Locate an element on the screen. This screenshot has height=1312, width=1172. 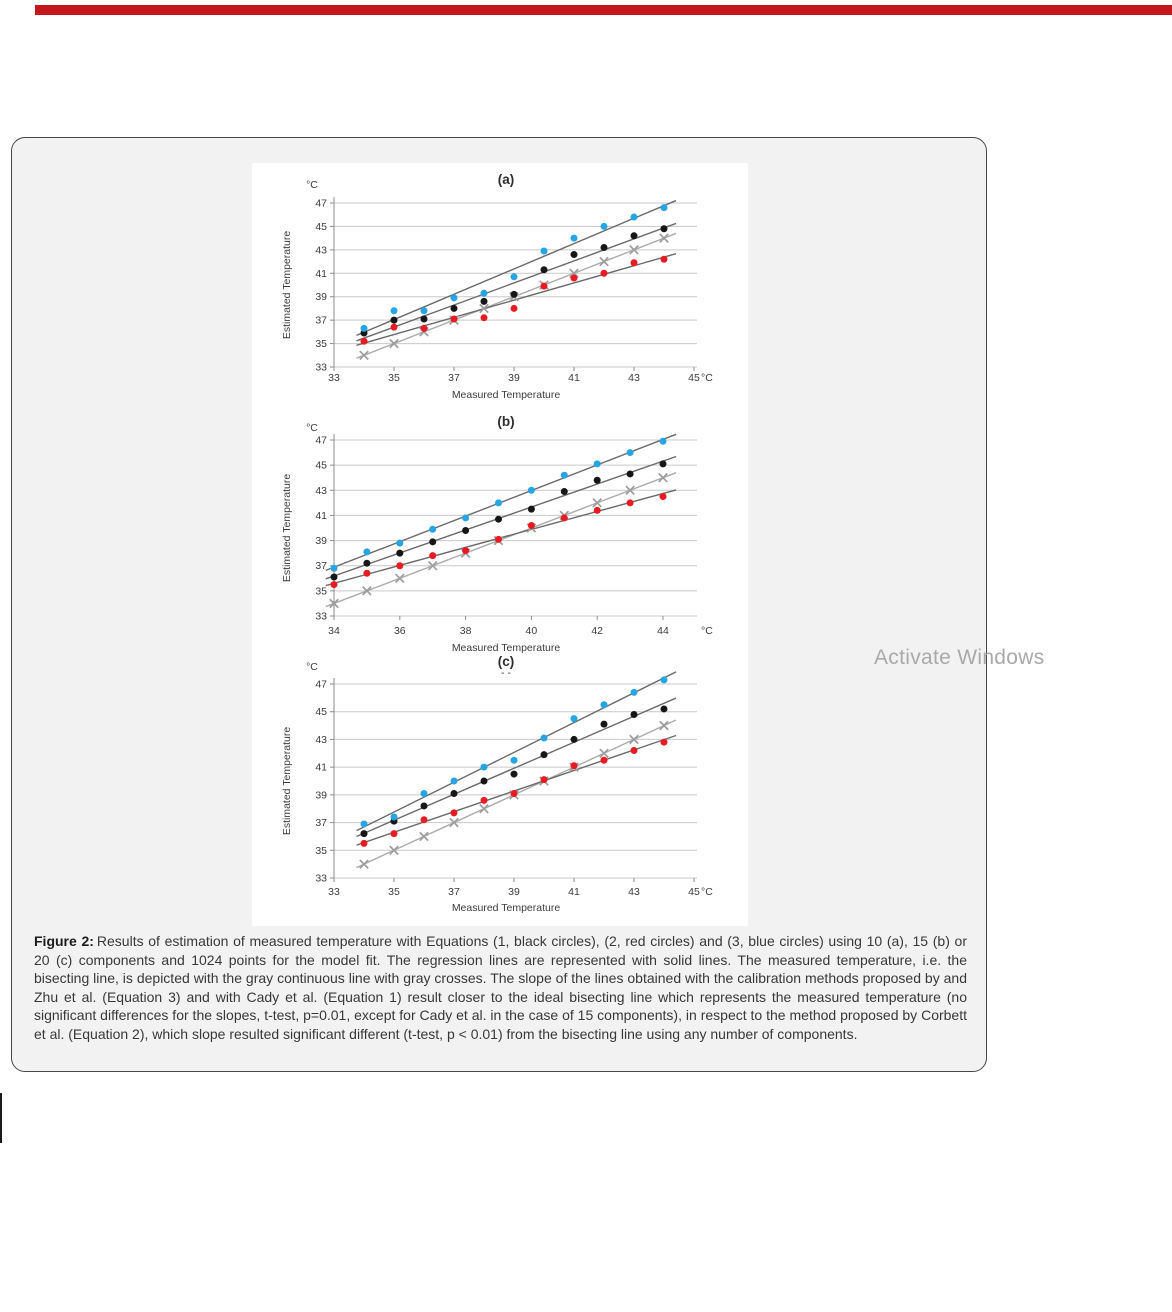
svg-text: (b) is located at coordinates (505, 421).